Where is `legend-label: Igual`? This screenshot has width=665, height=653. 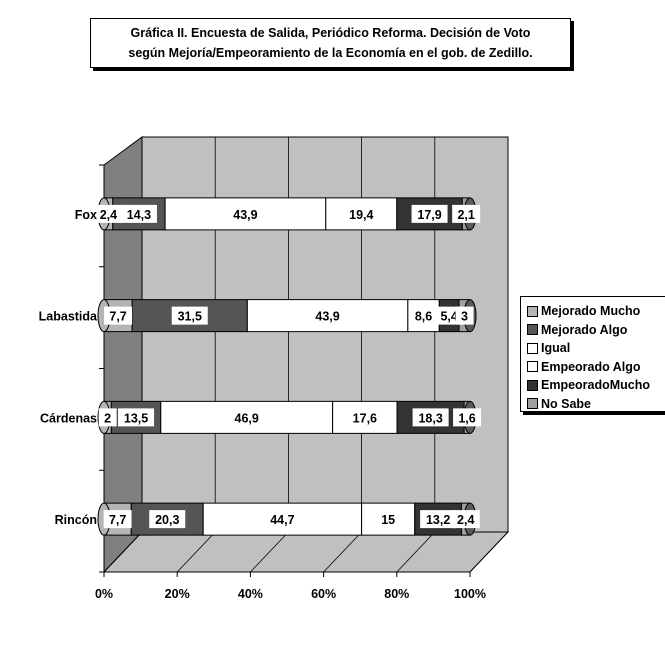
legend-label: Igual is located at coordinates (556, 348).